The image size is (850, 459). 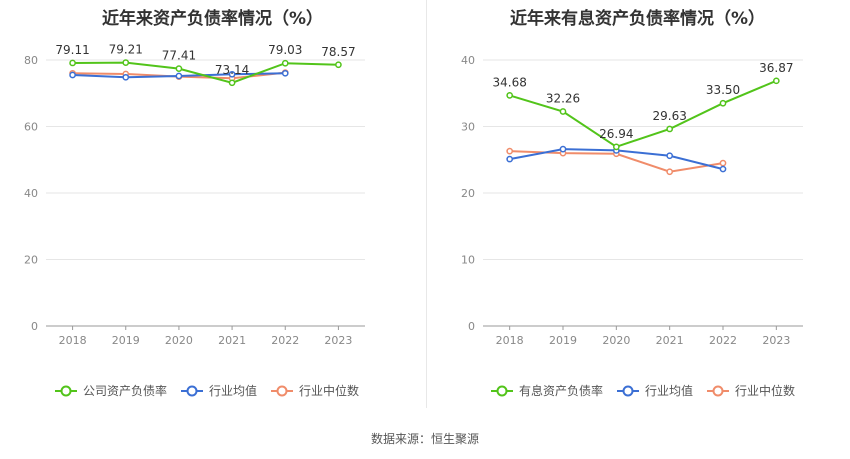 I want to click on panel-divider, so click(x=426, y=204).